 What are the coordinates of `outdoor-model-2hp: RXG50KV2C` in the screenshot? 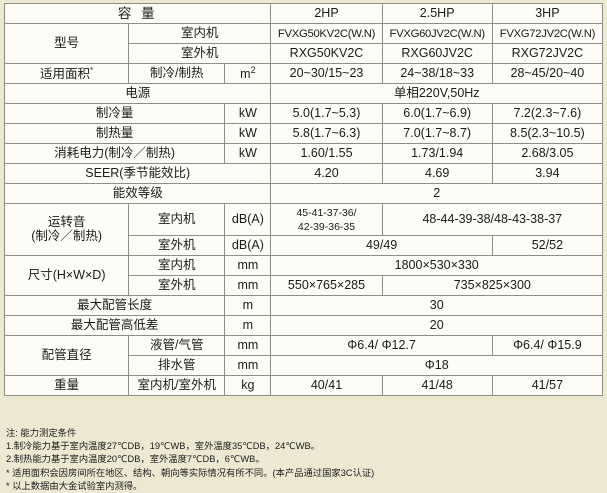 It's located at (326, 53).